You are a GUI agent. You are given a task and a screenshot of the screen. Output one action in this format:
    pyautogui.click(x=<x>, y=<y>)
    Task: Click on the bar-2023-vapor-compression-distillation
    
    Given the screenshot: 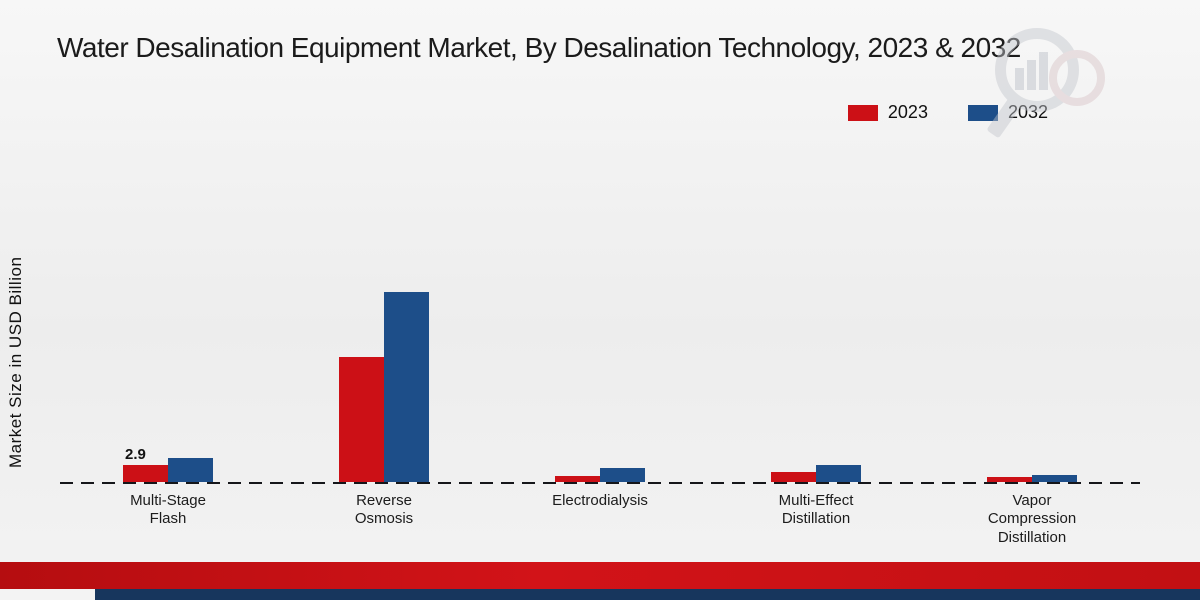 What is the action you would take?
    pyautogui.click(x=1009, y=479)
    